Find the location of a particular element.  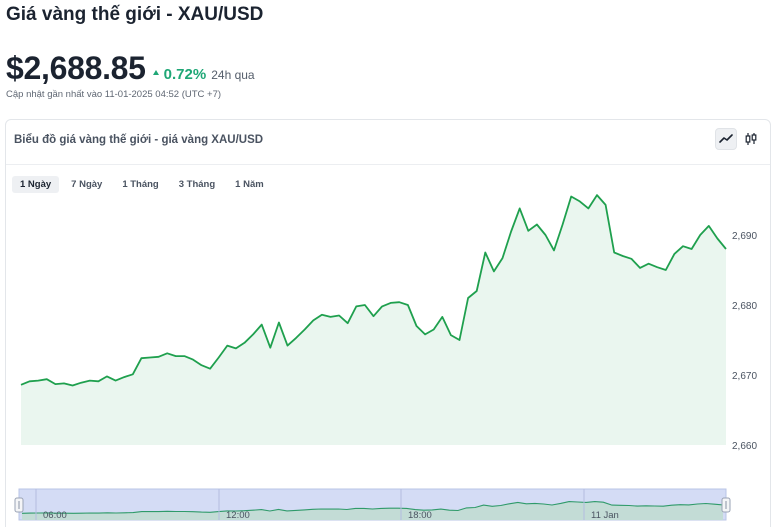

y-tick-label: 2,680 is located at coordinates (744, 306).